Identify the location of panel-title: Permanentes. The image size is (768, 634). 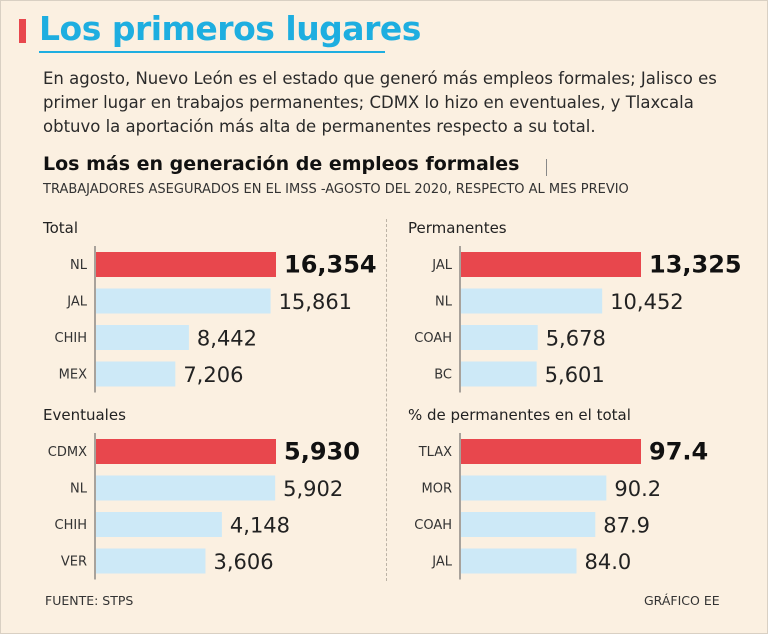
(457, 228).